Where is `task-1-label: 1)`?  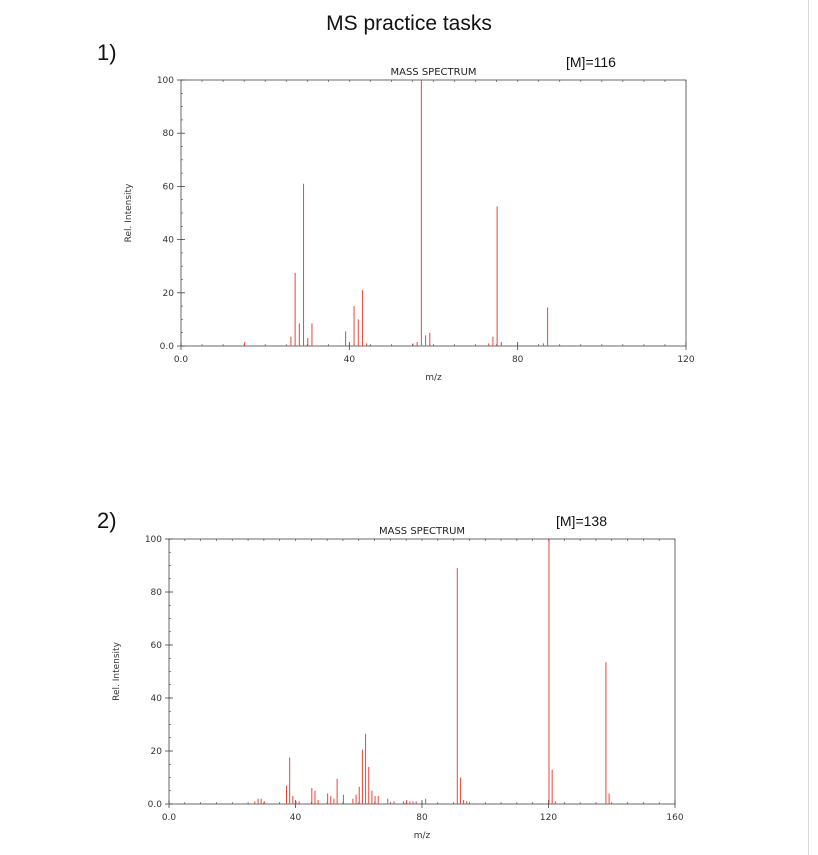
task-1-label: 1) is located at coordinates (107, 52).